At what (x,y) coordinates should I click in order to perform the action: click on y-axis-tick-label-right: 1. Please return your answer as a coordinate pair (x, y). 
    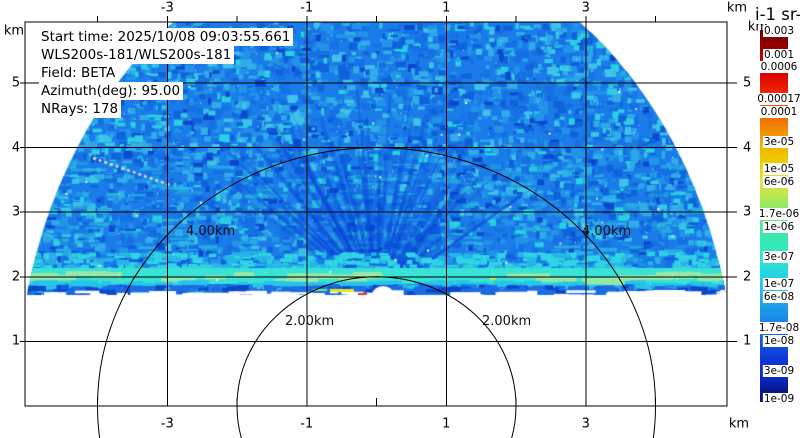
    Looking at the image, I should click on (747, 341).